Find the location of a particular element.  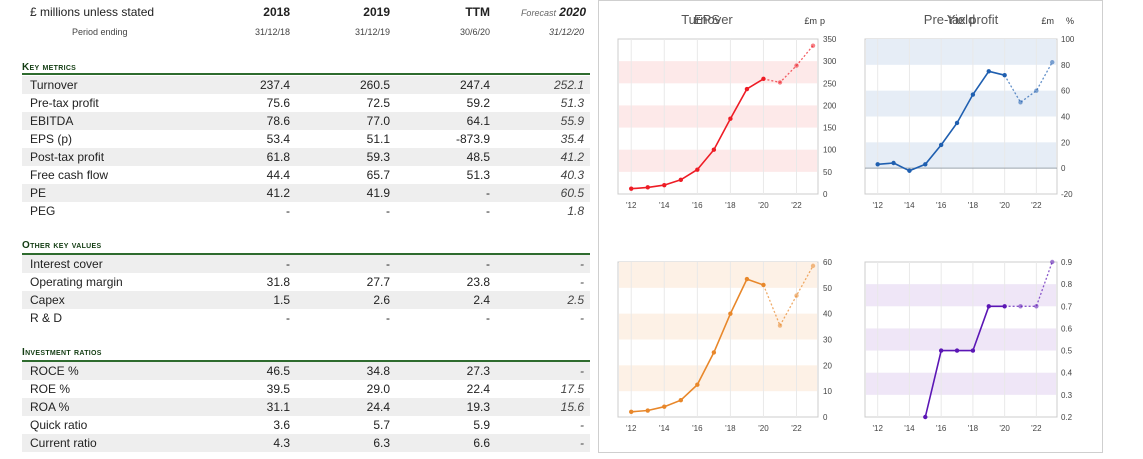

actual-series-line is located at coordinates (964, 361).